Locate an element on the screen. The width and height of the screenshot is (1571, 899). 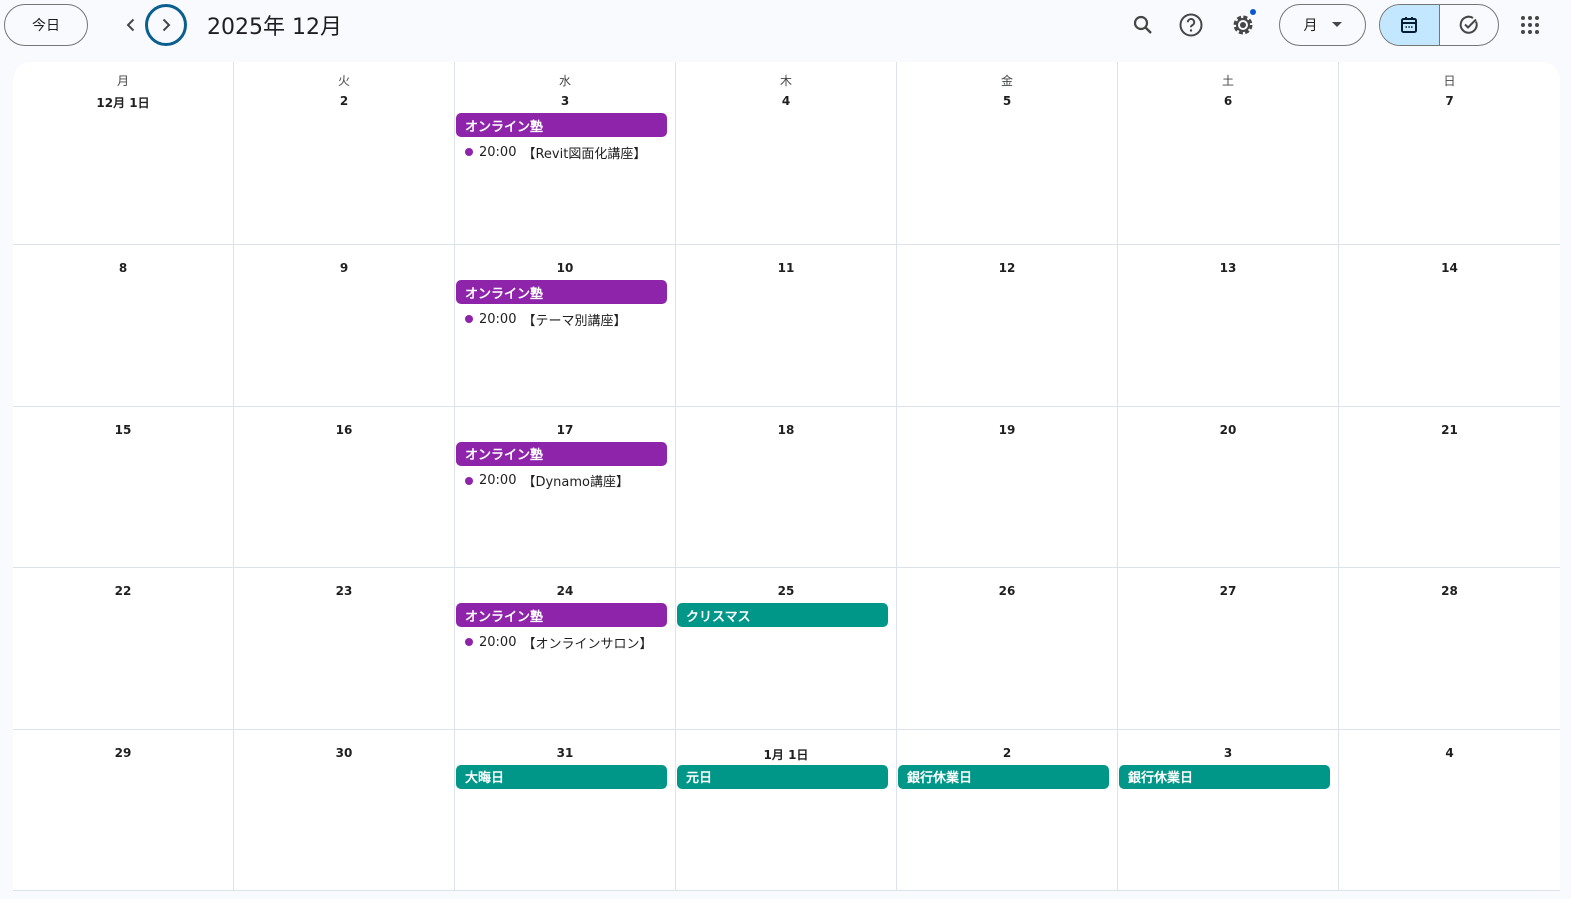
date-number: 23 is located at coordinates (344, 591).